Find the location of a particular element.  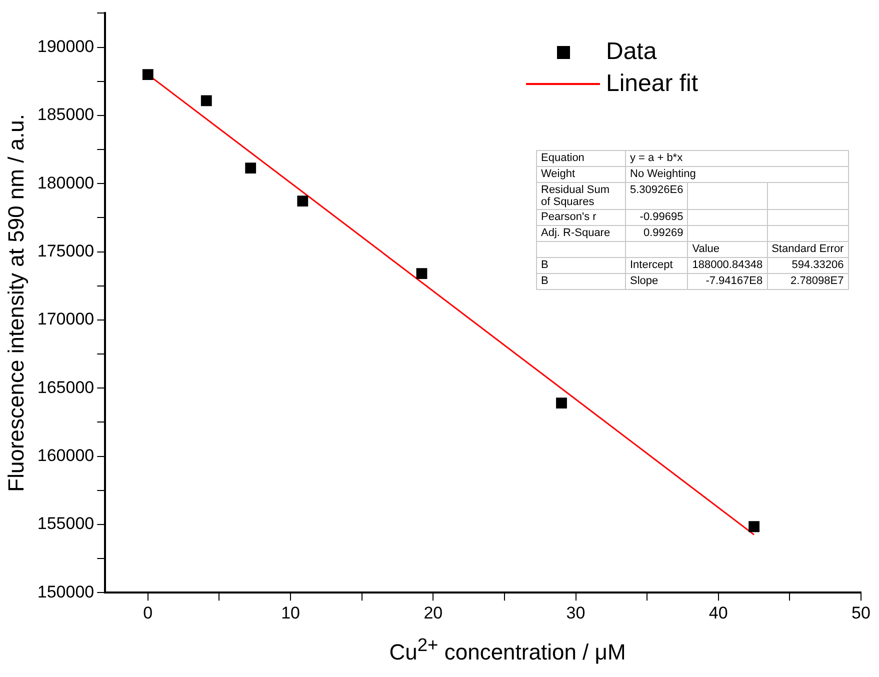

annotation: Slope is located at coordinates (657, 282).